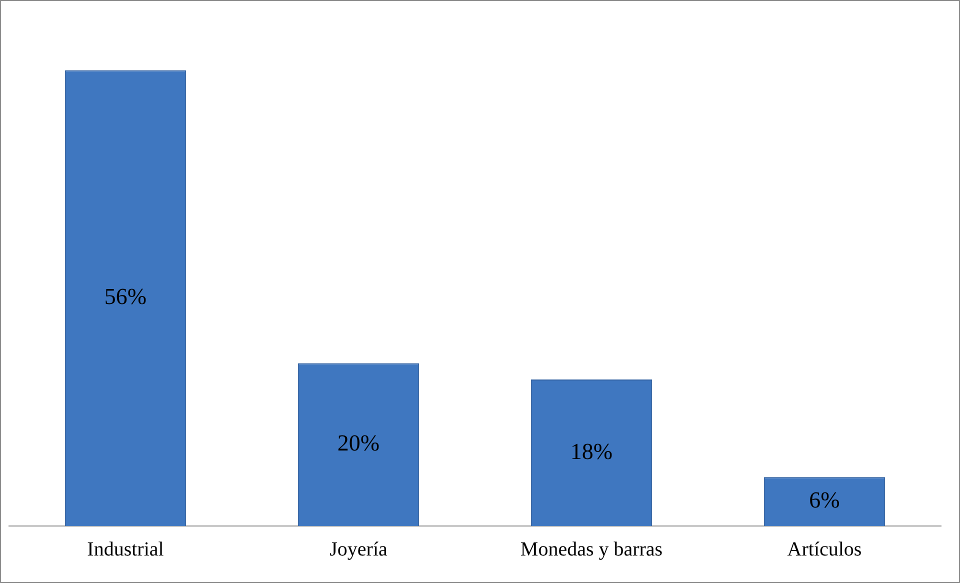  I want to click on data-label: 20%, so click(358, 443).